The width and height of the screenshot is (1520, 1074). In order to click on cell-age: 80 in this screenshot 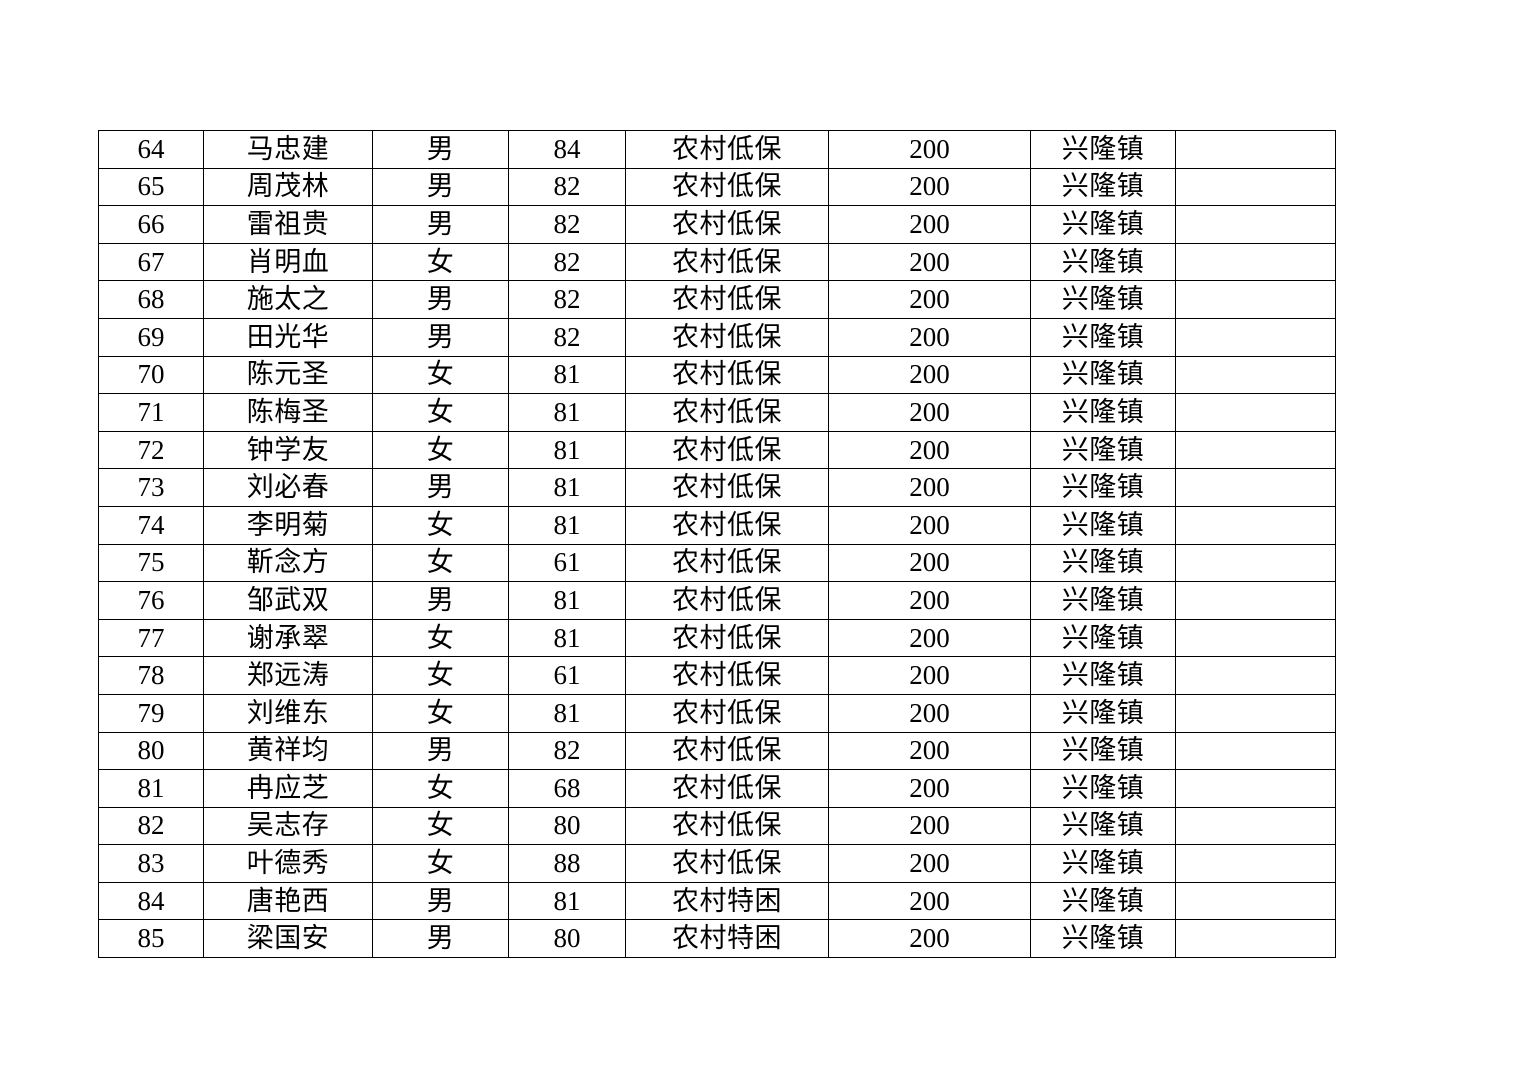, I will do `click(567, 826)`.